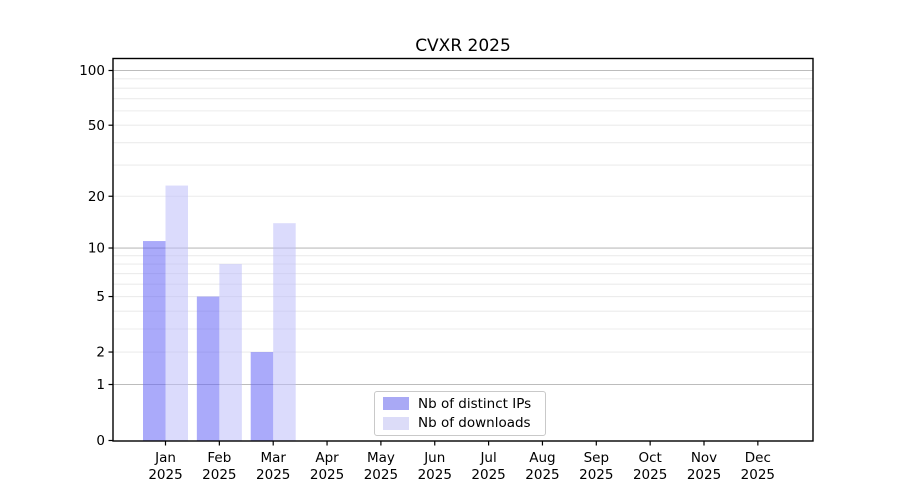 The image size is (900, 500). What do you see at coordinates (381, 458) in the screenshot?
I see `x-tick-label: May` at bounding box center [381, 458].